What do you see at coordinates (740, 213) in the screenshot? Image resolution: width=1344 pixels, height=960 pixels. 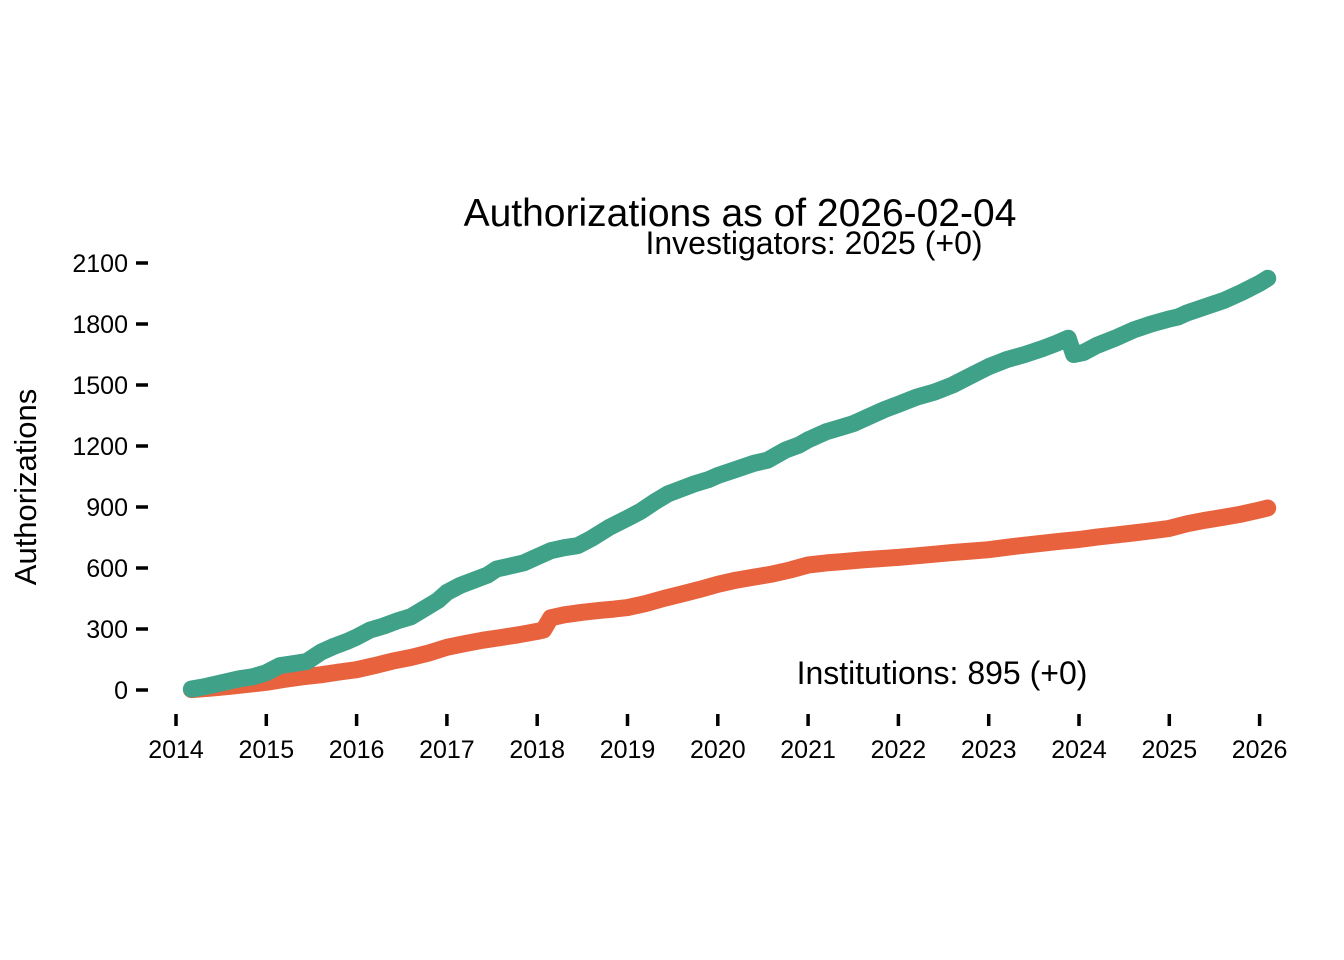 I see `chart-title: Authorizations as of 2026-02-04` at bounding box center [740, 213].